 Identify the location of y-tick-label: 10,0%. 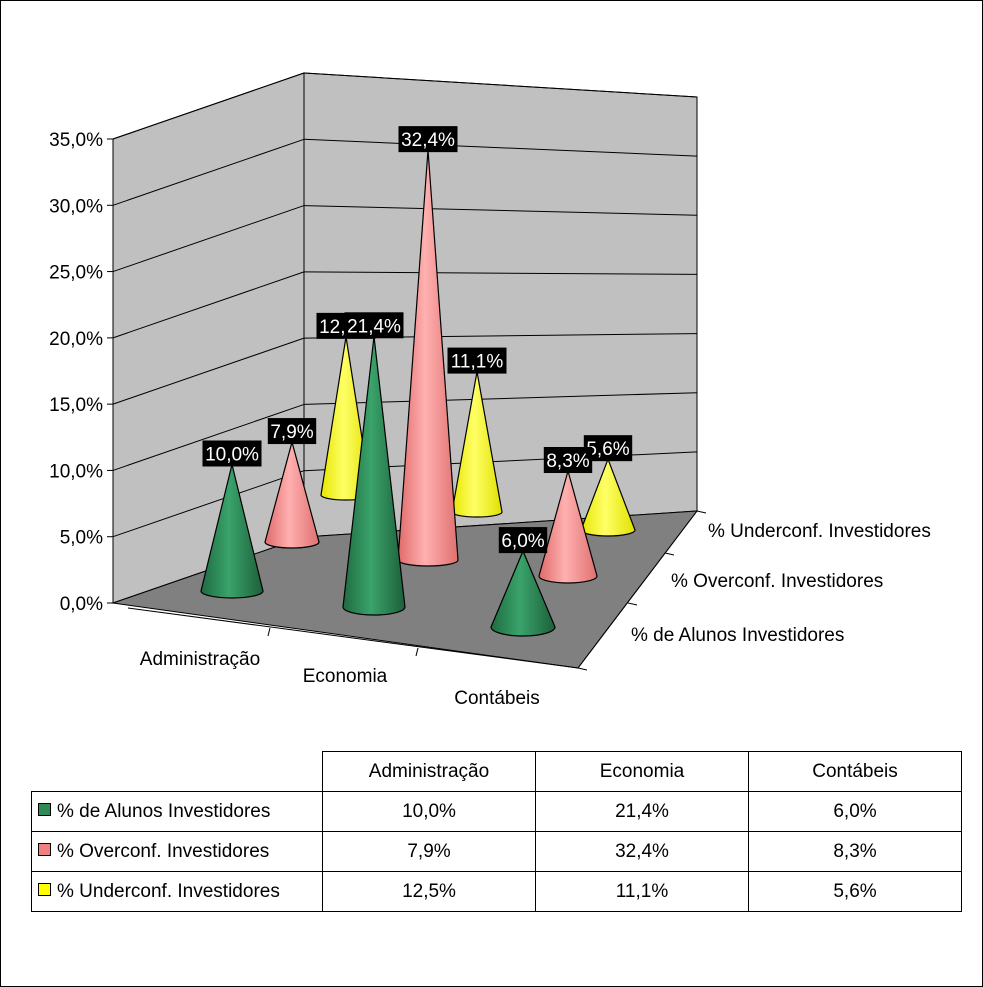
(76, 471).